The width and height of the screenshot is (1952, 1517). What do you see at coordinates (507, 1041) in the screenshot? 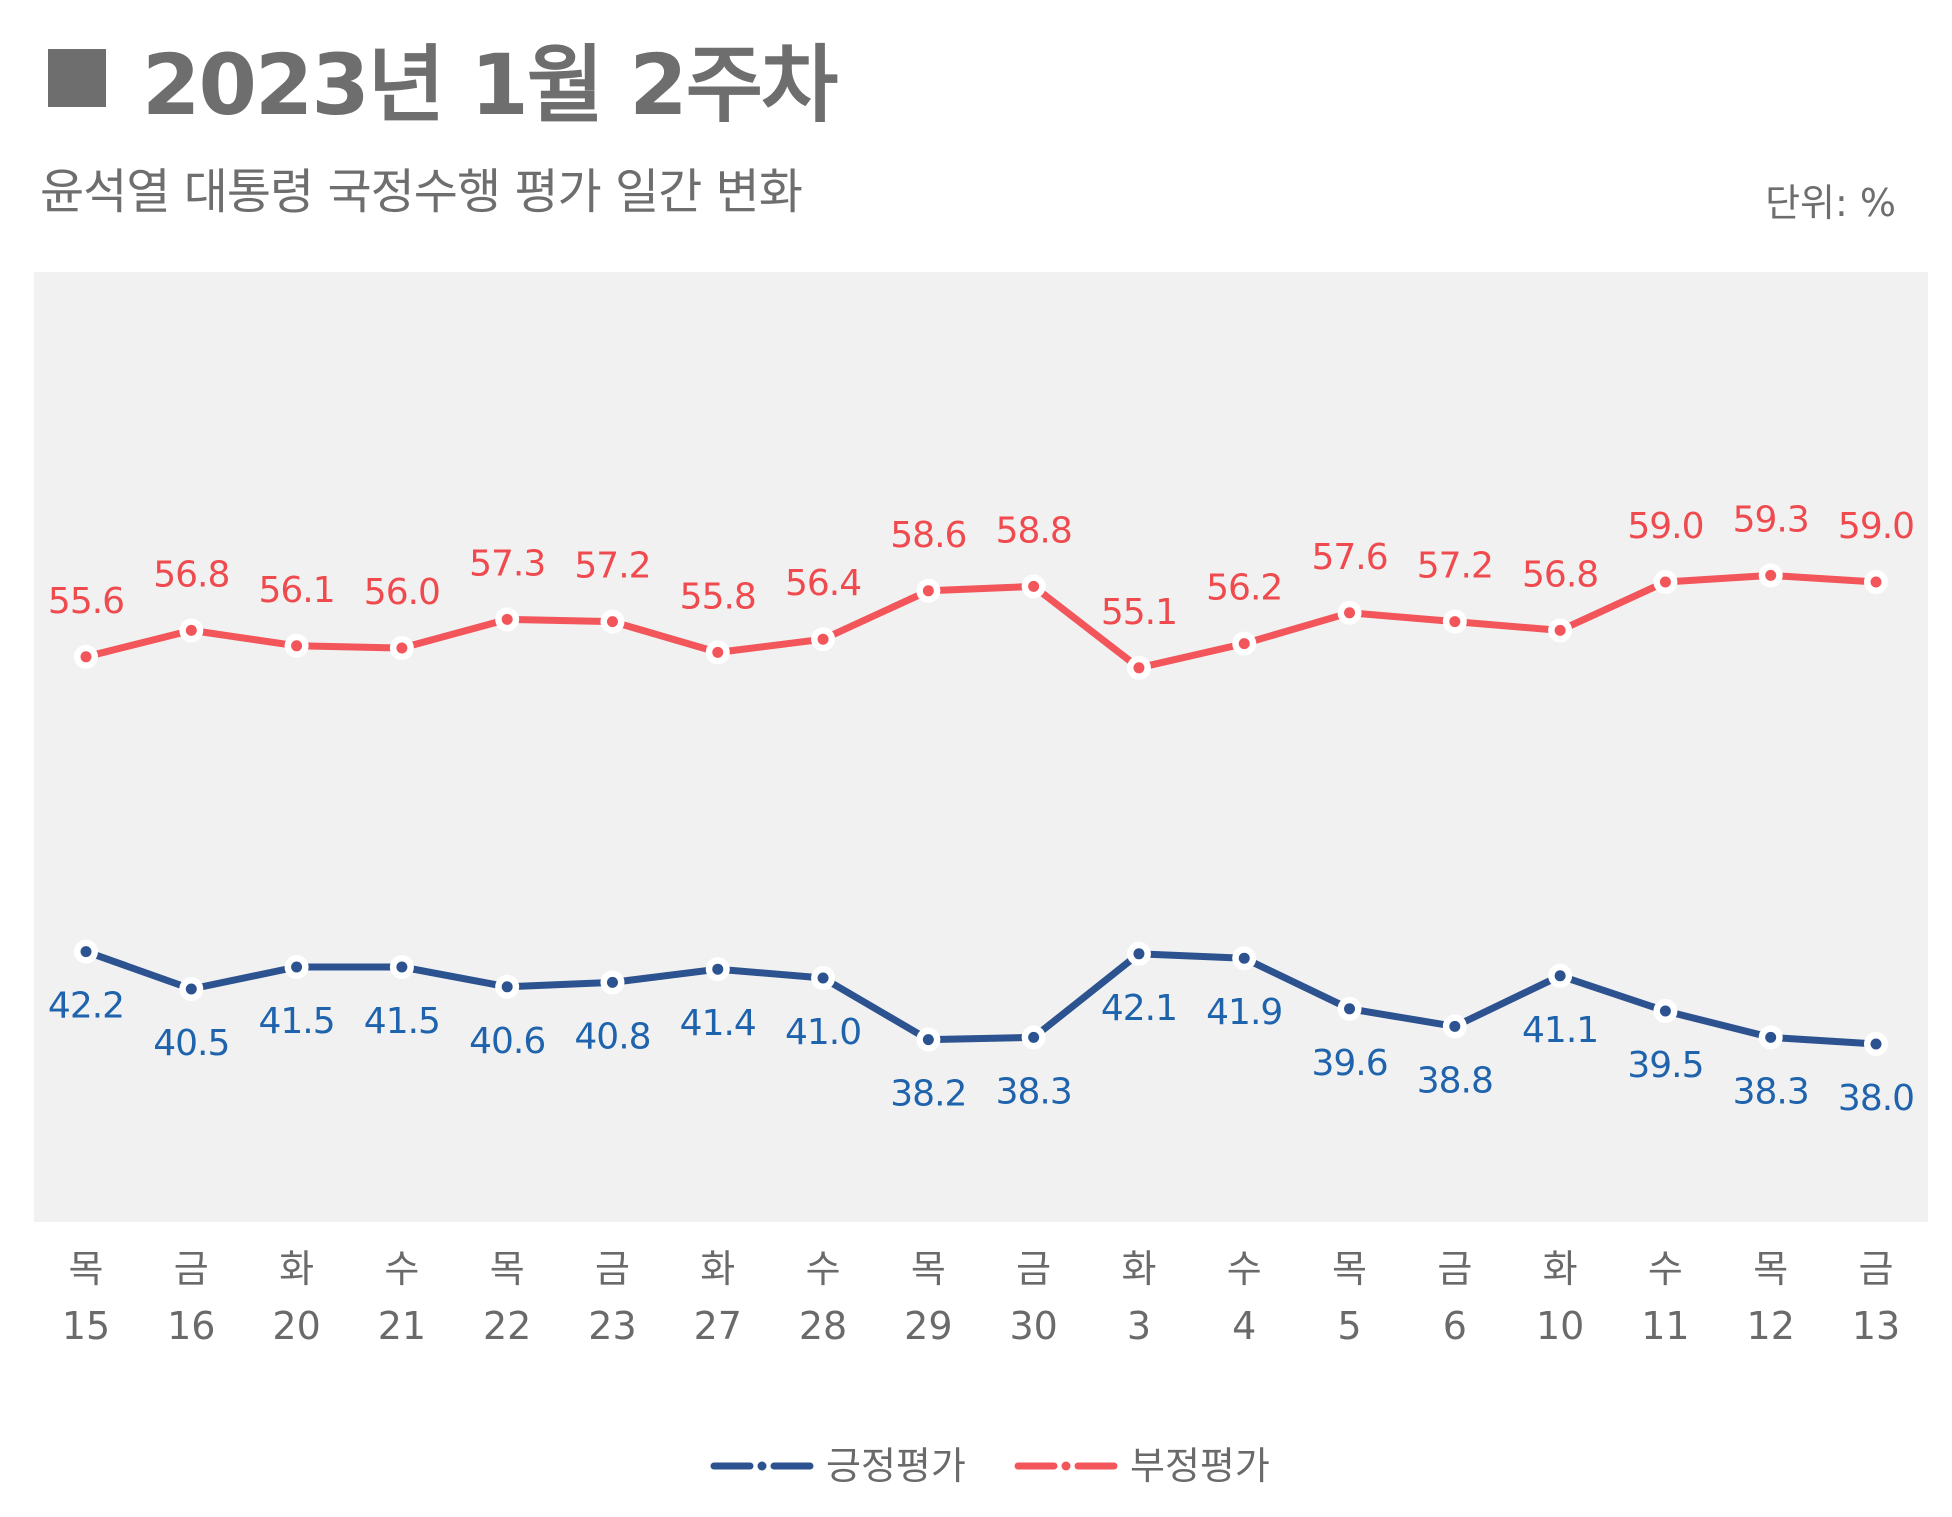
I see `positive-data-label-4: 40.6` at bounding box center [507, 1041].